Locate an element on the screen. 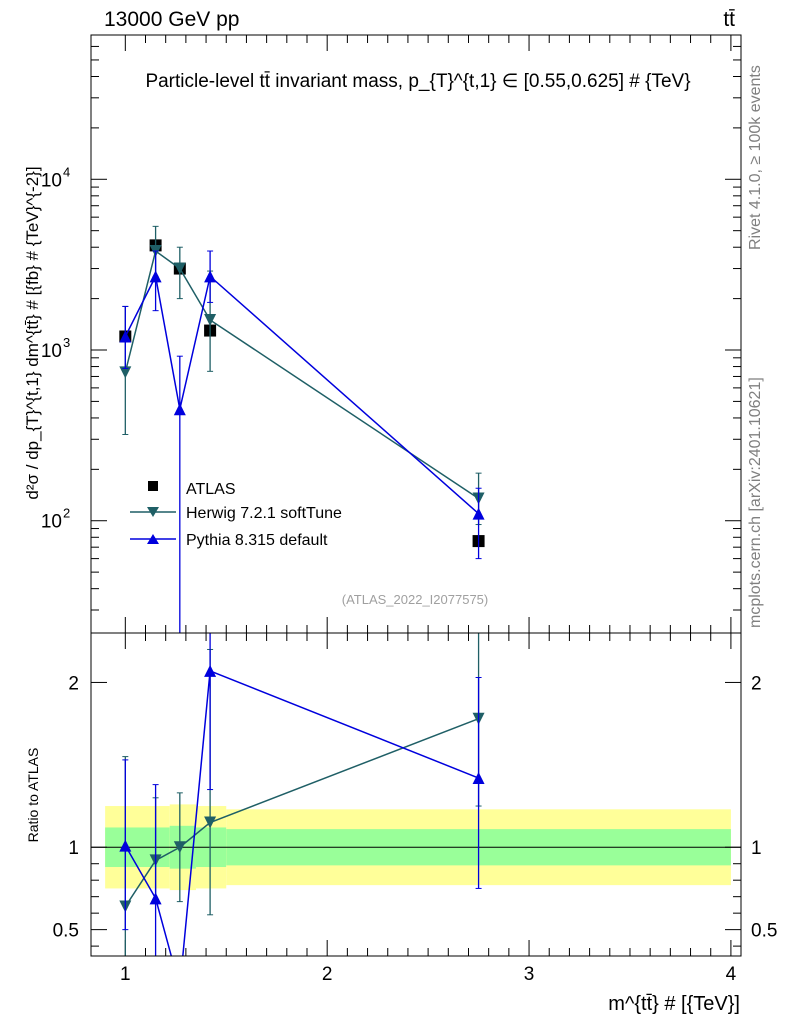  legend-marker-pythia is located at coordinates (153, 539).